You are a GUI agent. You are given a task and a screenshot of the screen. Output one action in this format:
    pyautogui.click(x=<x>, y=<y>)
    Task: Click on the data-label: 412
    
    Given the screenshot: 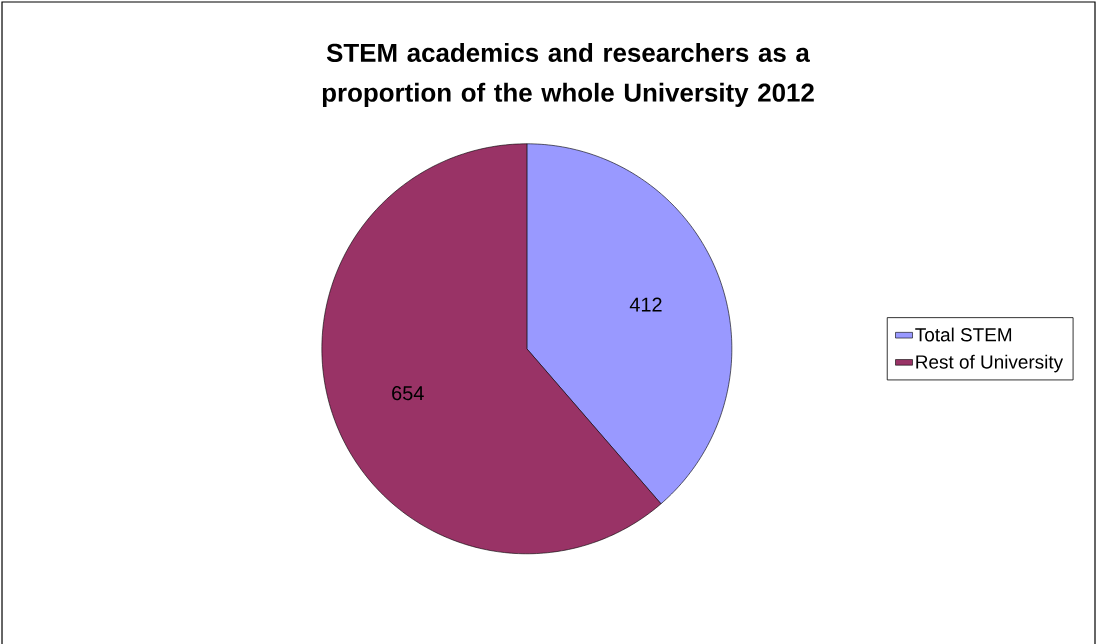 What is the action you would take?
    pyautogui.click(x=645, y=304)
    